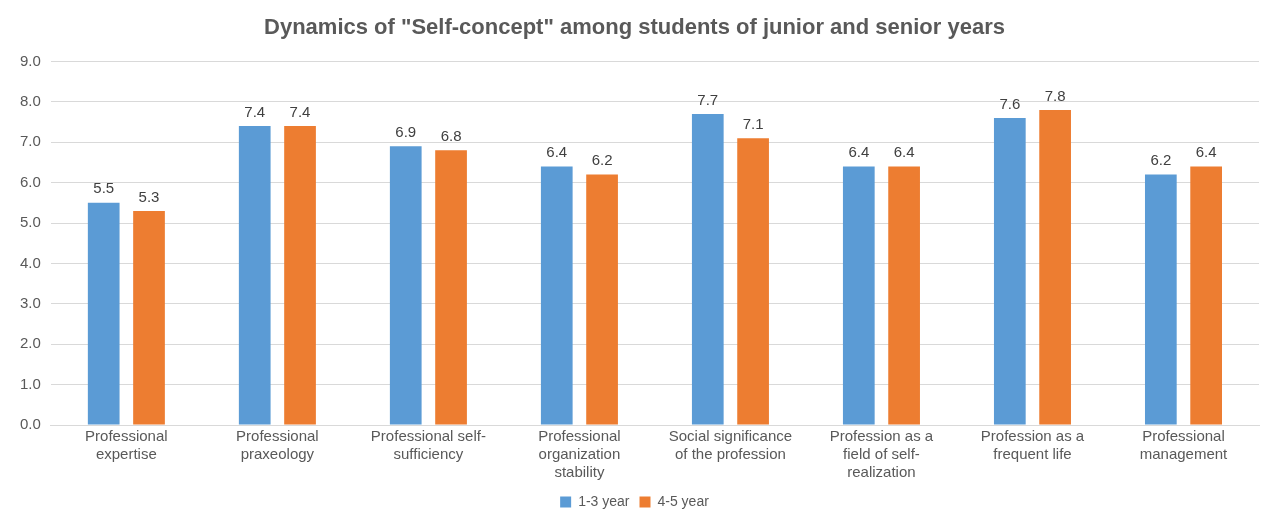 This screenshot has width=1279, height=524. Describe the element at coordinates (149, 196) in the screenshot. I see `data-label: 5.3` at that location.